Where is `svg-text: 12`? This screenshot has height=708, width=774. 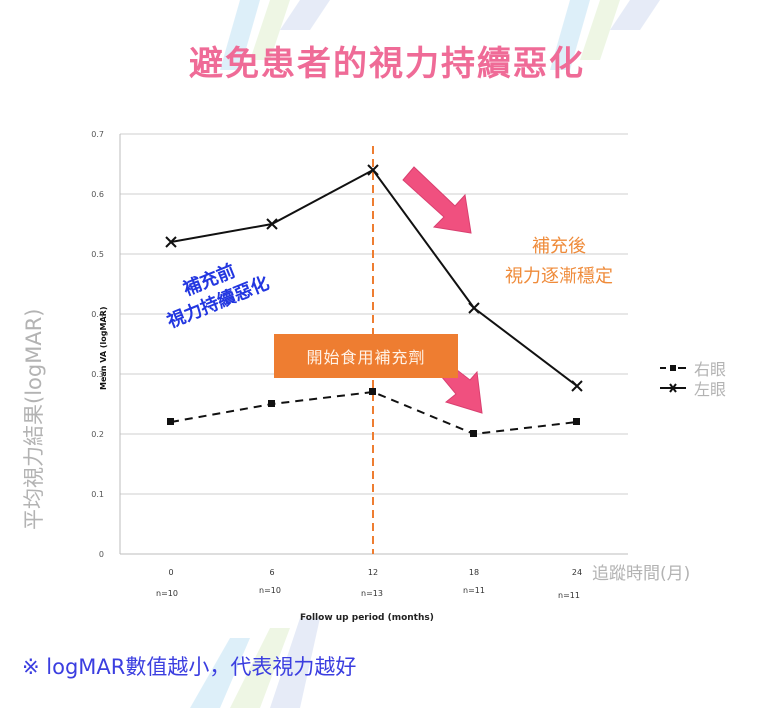
svg-text: 12 is located at coordinates (373, 572).